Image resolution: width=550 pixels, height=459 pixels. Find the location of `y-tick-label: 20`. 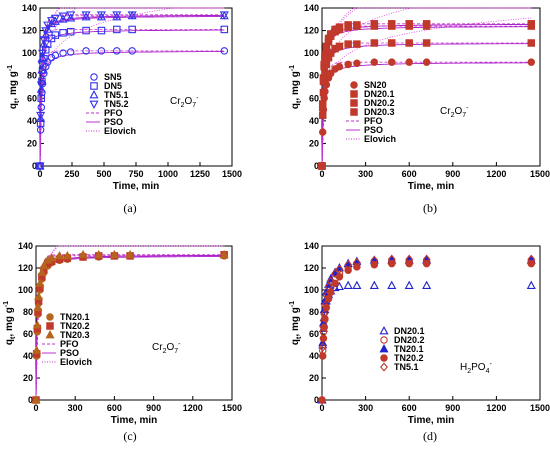

y-tick-label: 20 is located at coordinates (314, 143).